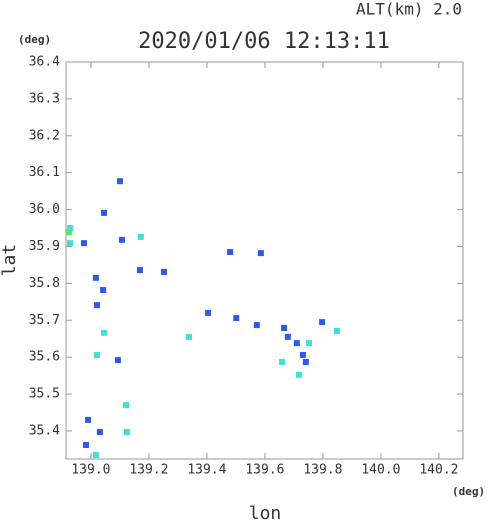 This screenshot has width=490, height=521. I want to click on x-tick-label: 139.0, so click(90, 470).